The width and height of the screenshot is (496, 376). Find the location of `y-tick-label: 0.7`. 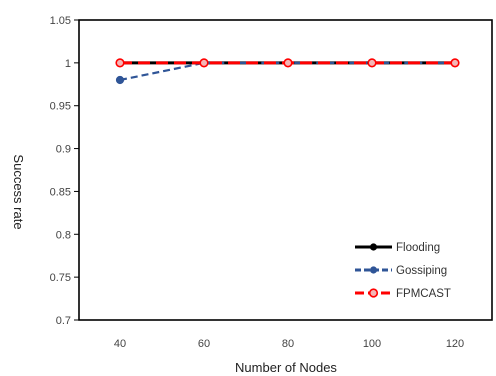

y-tick-label: 0.7 is located at coordinates (63, 321).